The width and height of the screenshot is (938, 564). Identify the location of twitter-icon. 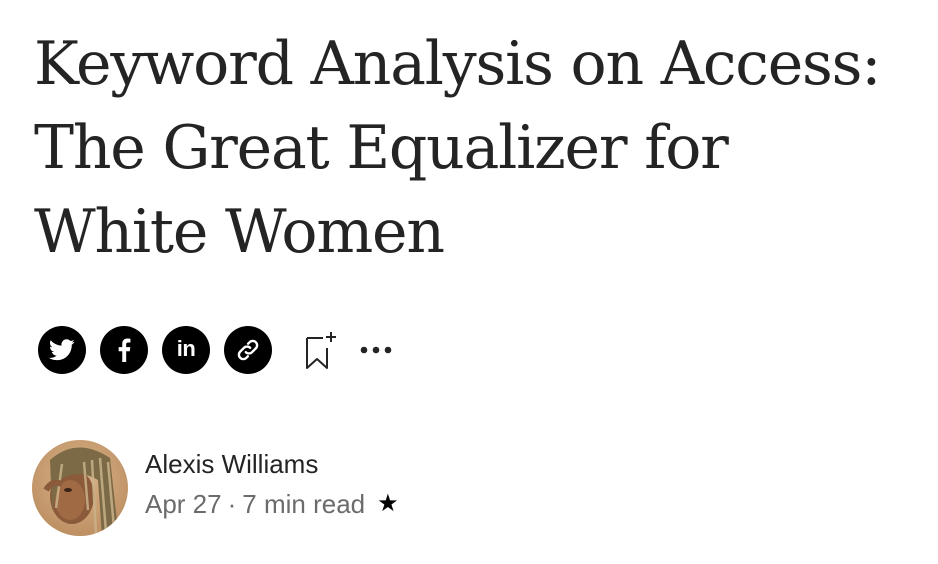
(62, 350).